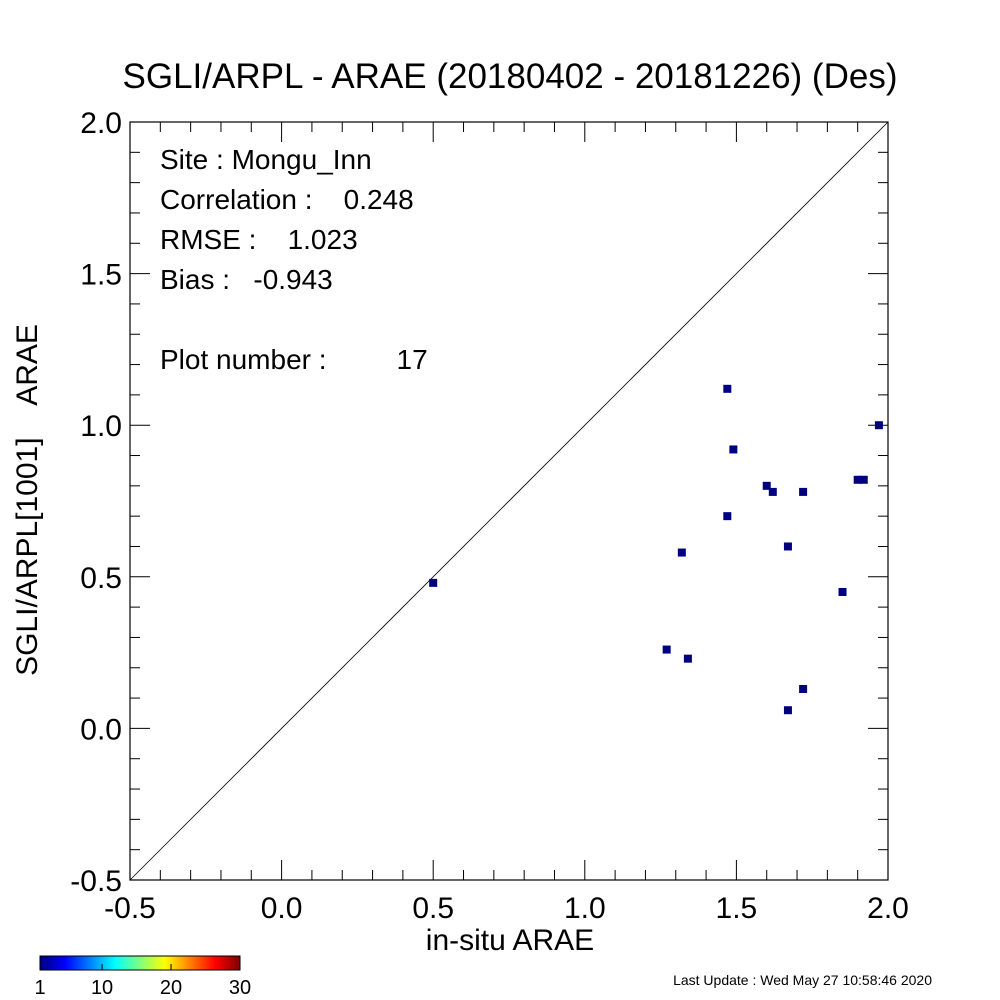 This screenshot has width=1000, height=1000. I want to click on correlation-label: Correlation : 0.248, so click(287, 199).